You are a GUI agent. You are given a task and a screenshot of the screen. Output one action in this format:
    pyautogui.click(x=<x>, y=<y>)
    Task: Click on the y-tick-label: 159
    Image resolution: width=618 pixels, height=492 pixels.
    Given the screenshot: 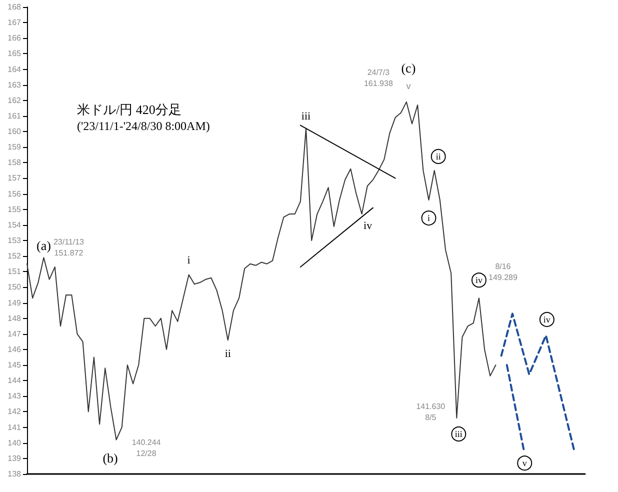 What is the action you would take?
    pyautogui.click(x=15, y=147)
    